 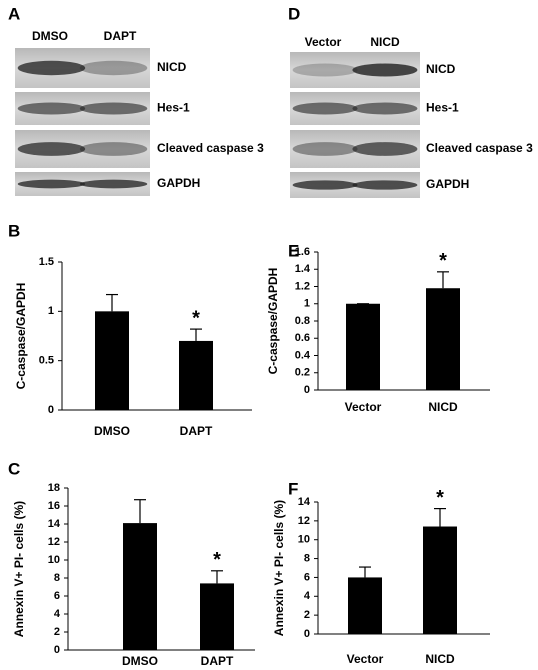 I want to click on y-tick-label: 1.6, so click(x=302, y=252).